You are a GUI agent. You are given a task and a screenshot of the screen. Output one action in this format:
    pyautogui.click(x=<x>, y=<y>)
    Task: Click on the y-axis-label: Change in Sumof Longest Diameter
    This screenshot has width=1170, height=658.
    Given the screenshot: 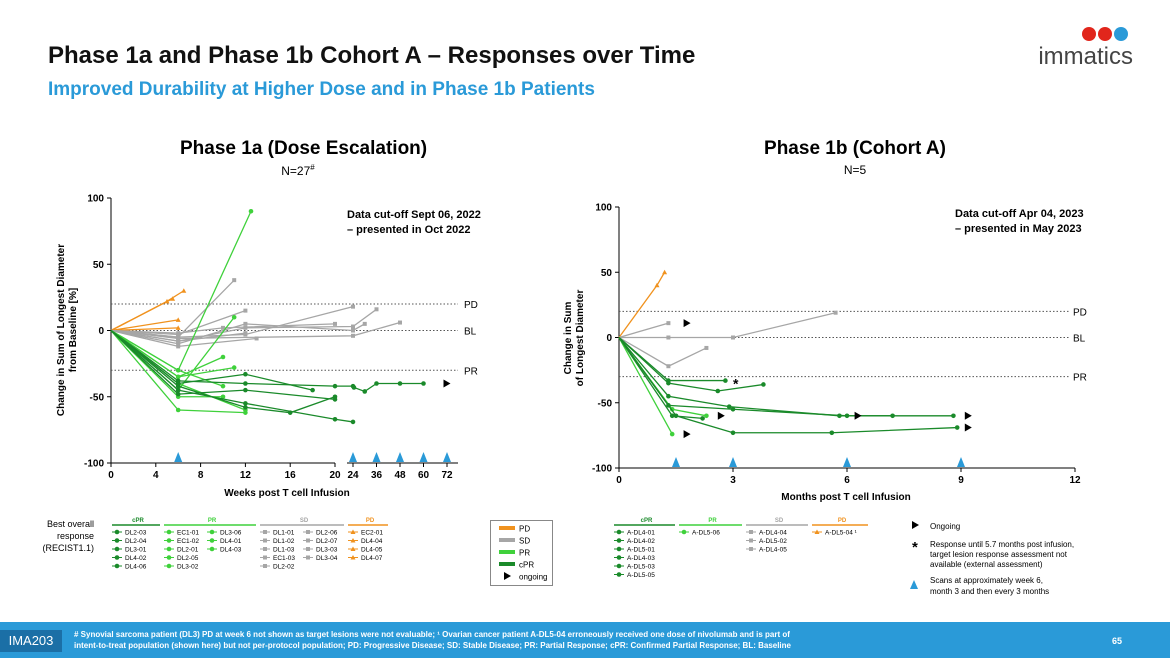 What is the action you would take?
    pyautogui.click(x=574, y=338)
    